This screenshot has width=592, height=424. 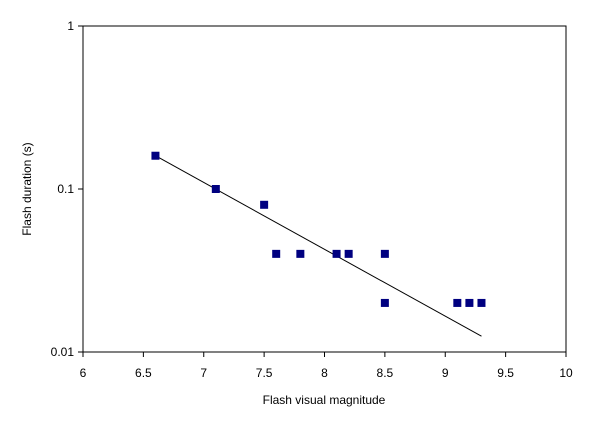 I want to click on y-tick-label: 0.1, so click(x=65, y=189).